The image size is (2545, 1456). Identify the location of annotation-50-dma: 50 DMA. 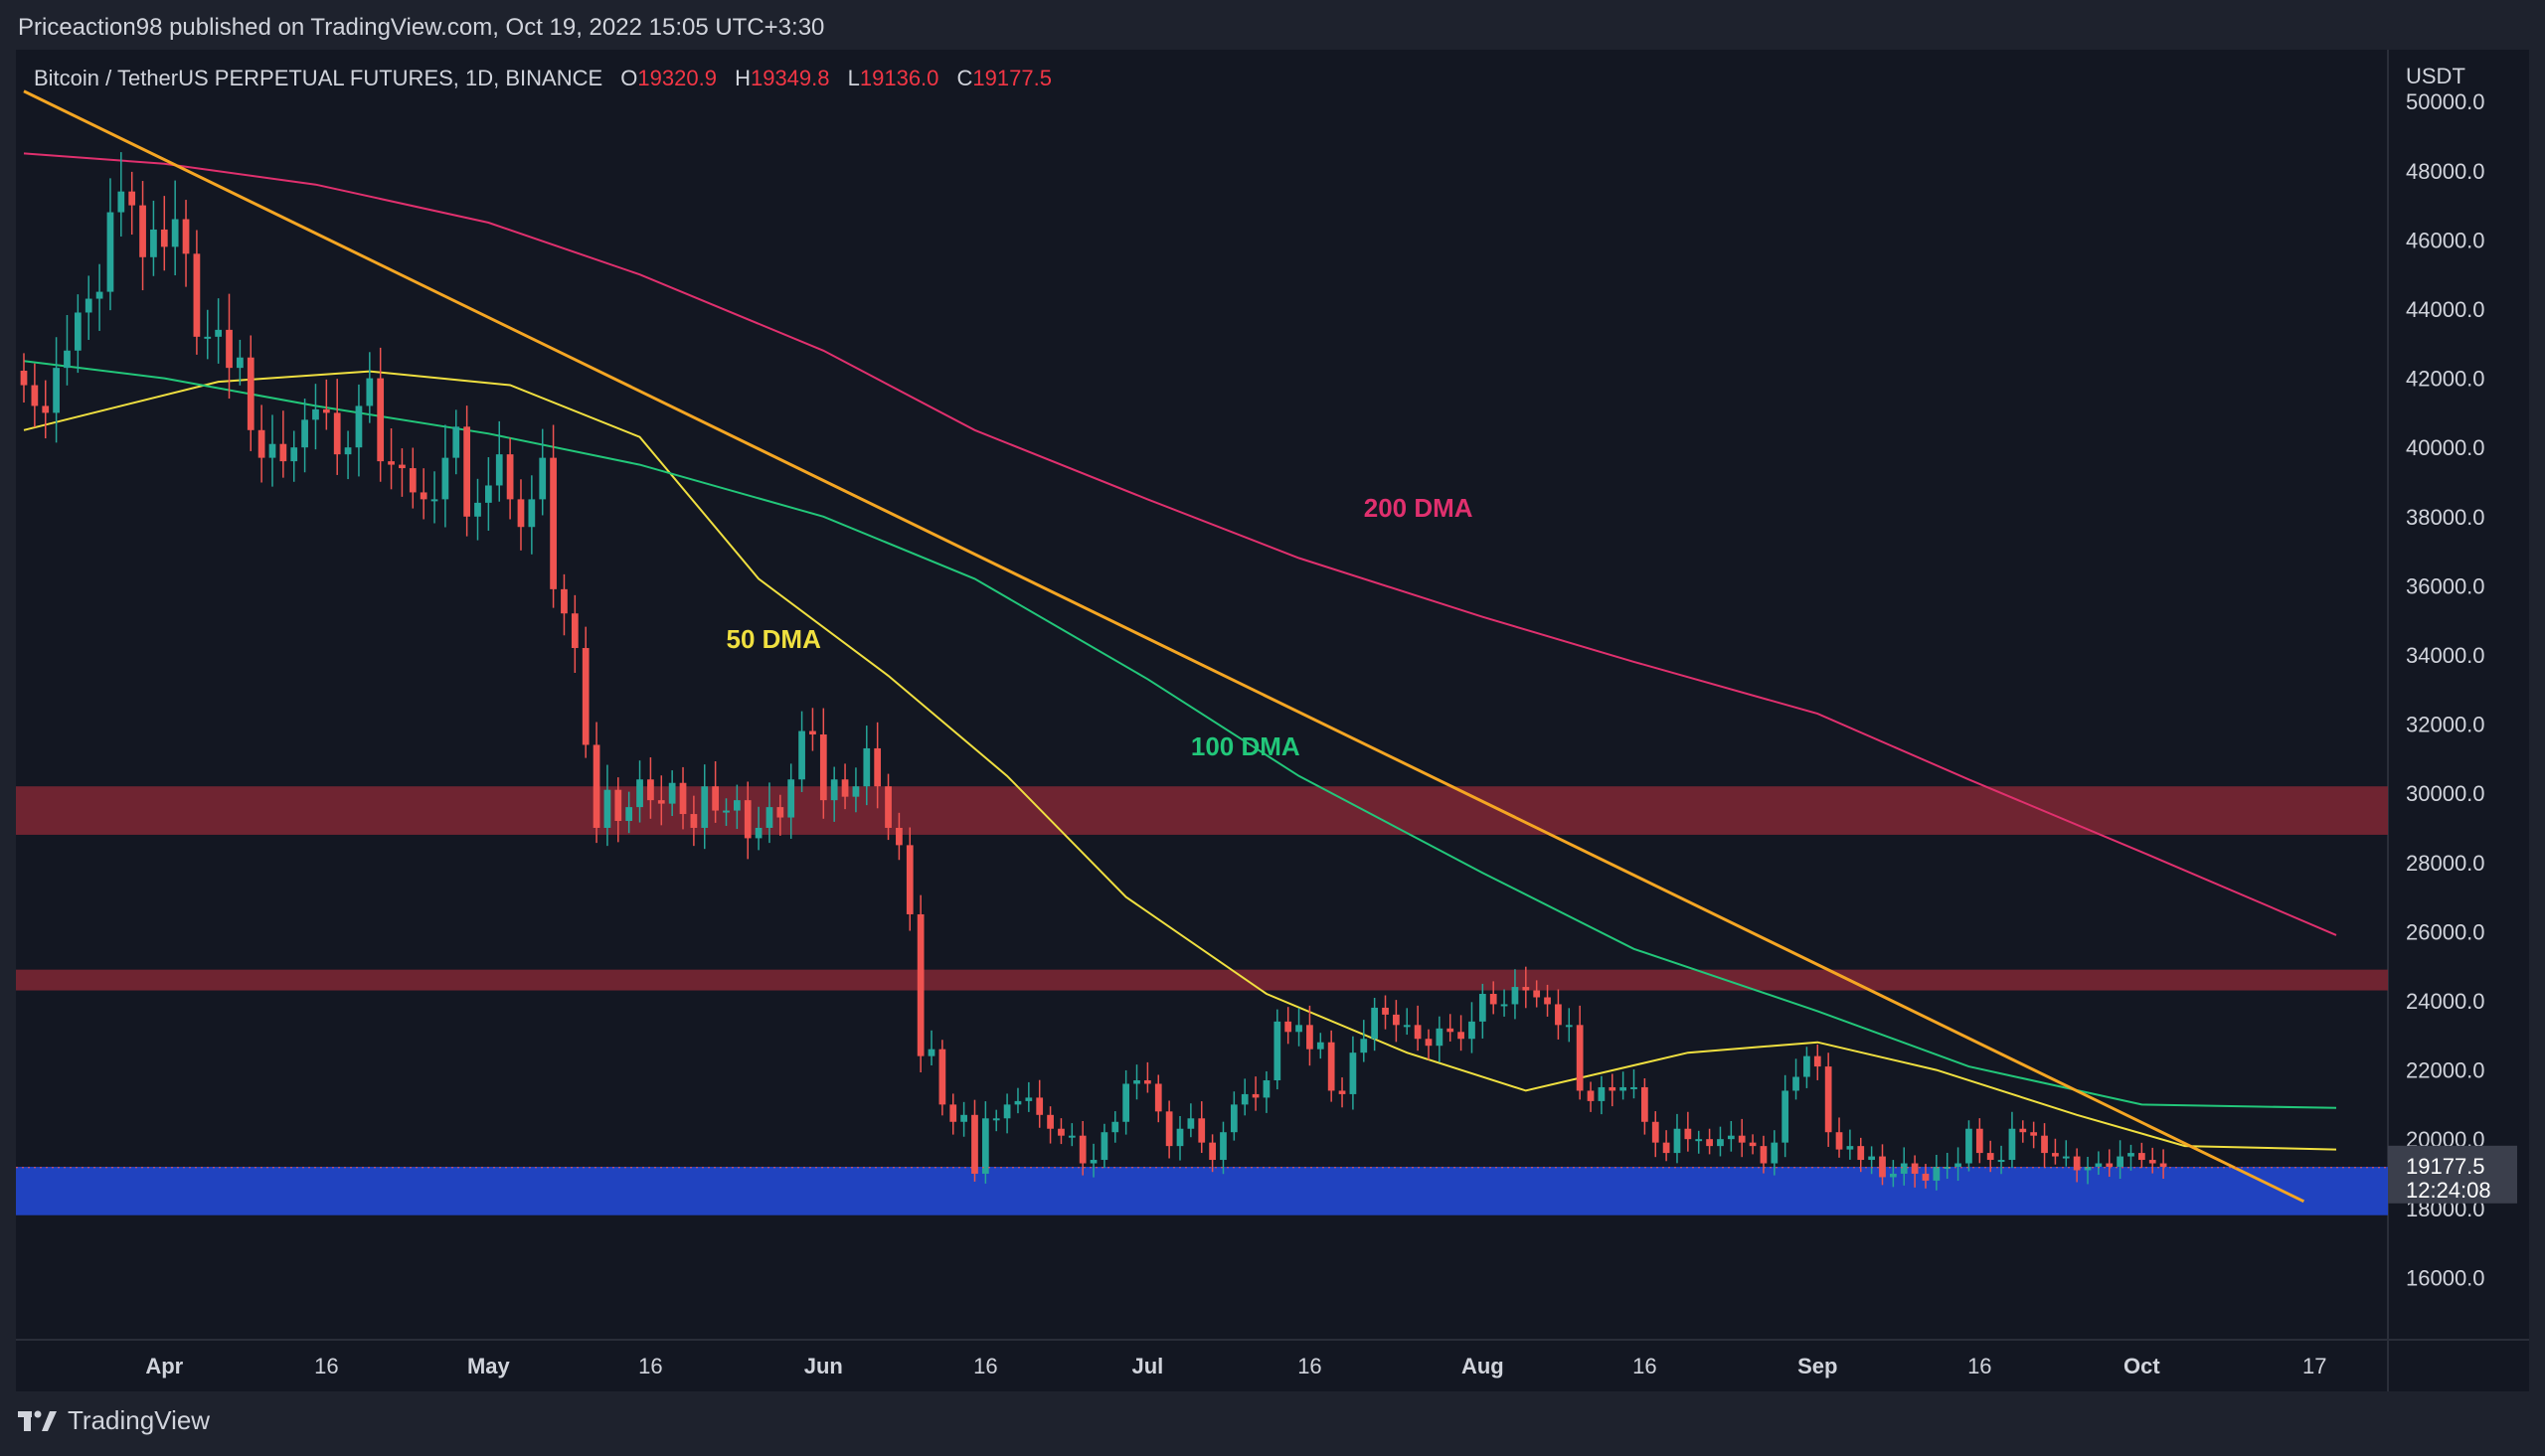
(773, 639).